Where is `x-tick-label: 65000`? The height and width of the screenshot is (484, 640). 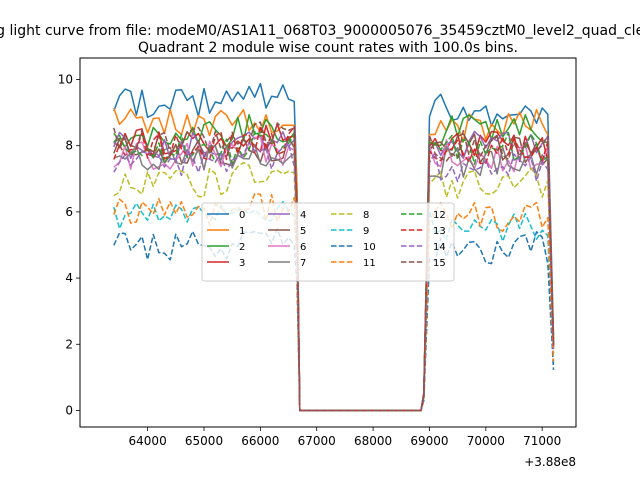
x-tick-label: 65000 is located at coordinates (204, 441).